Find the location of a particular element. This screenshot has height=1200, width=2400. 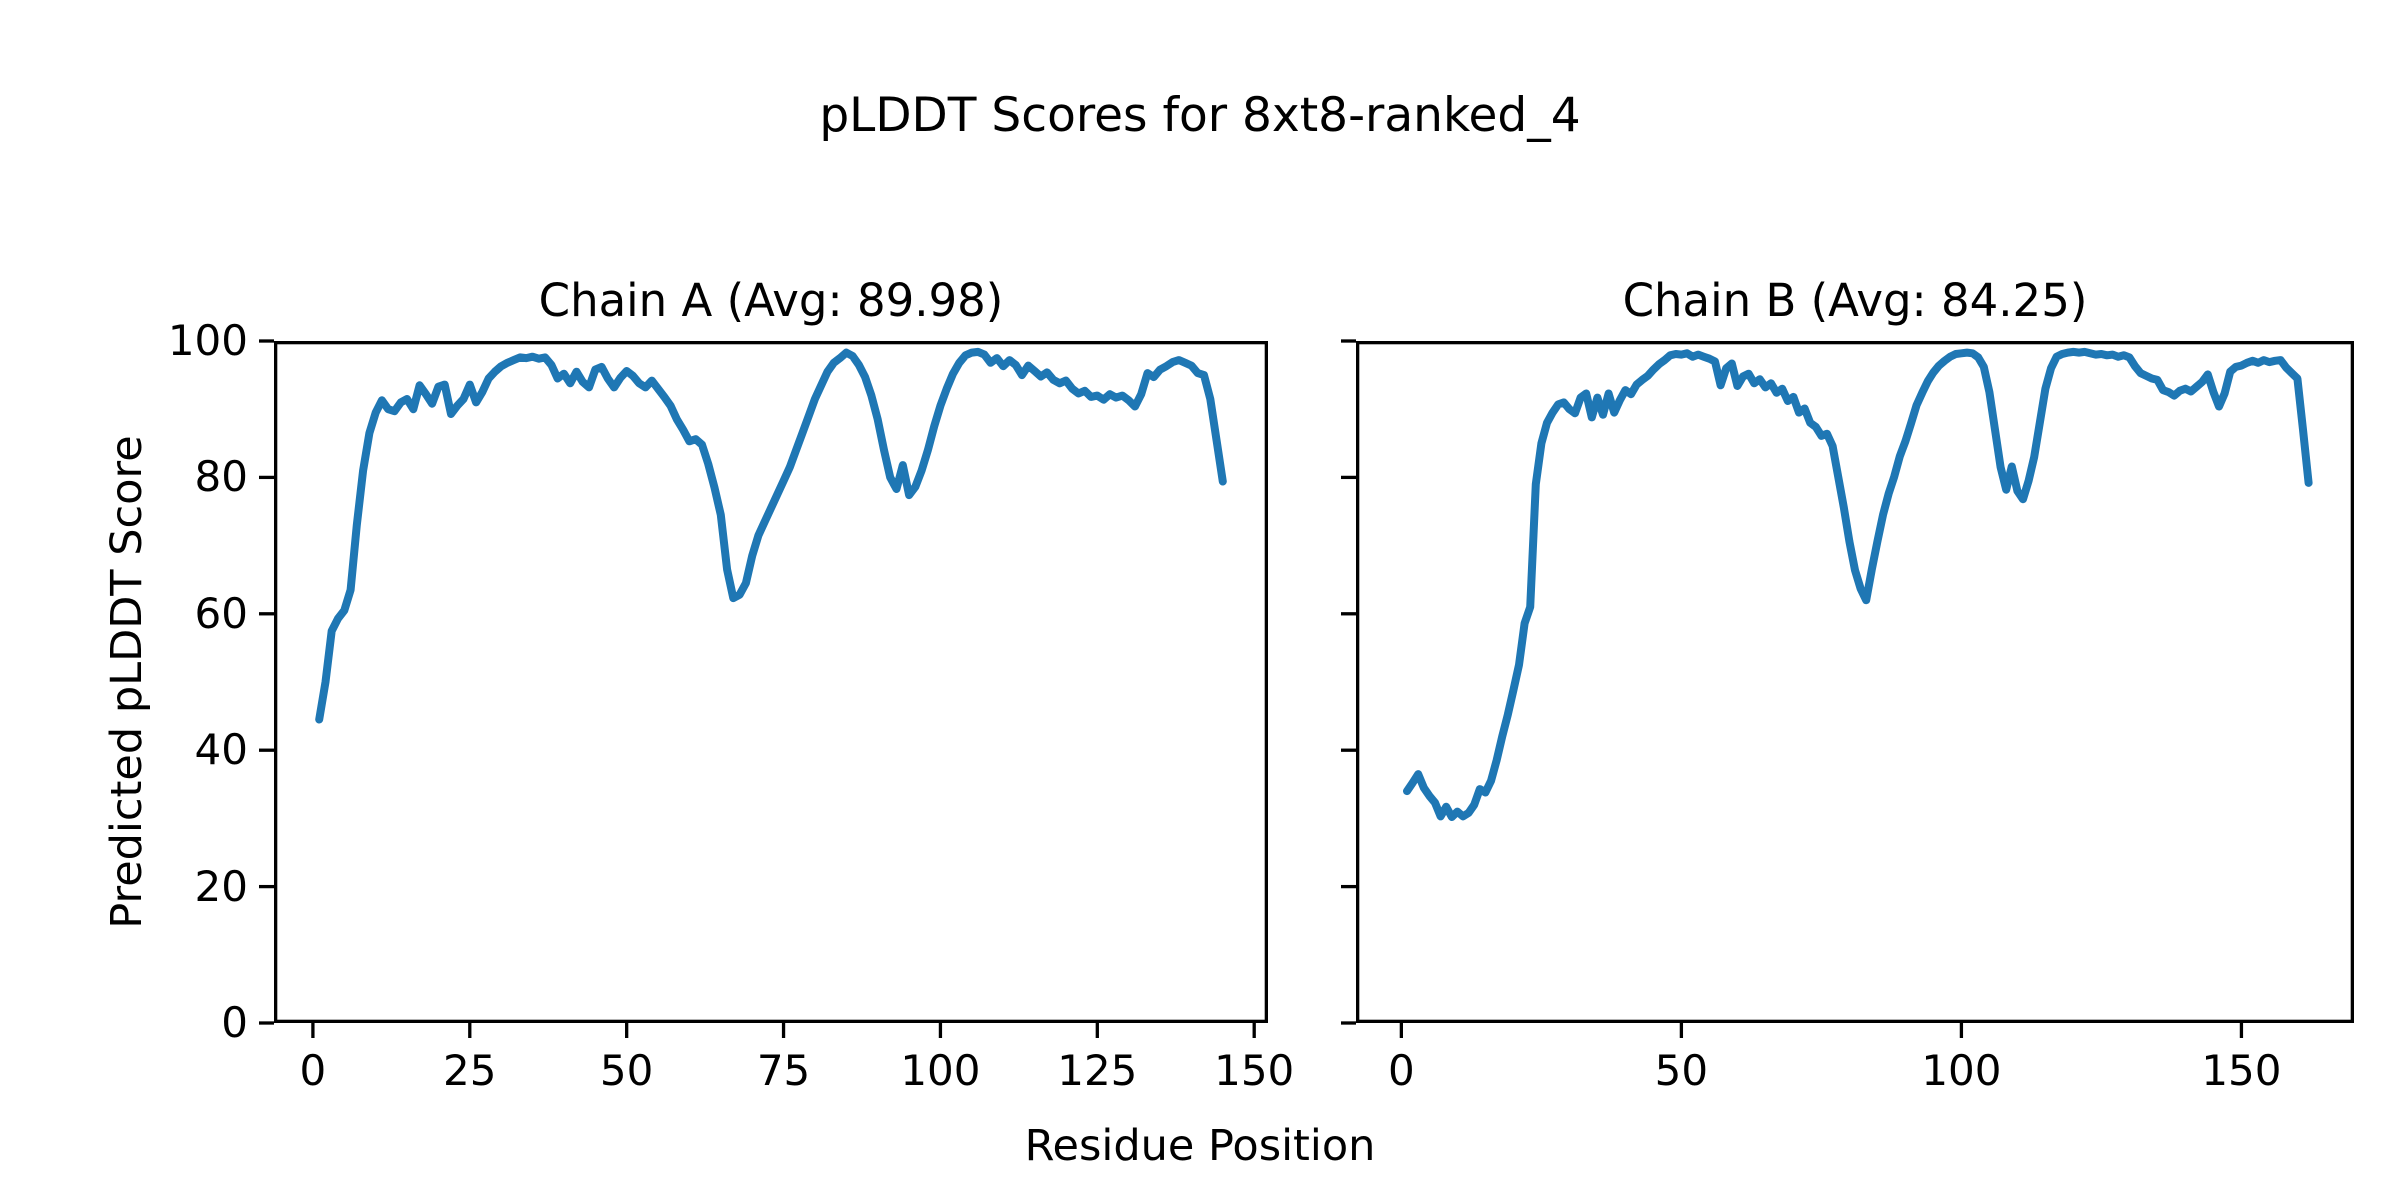

y-tick-label: 40 is located at coordinates (221, 750).